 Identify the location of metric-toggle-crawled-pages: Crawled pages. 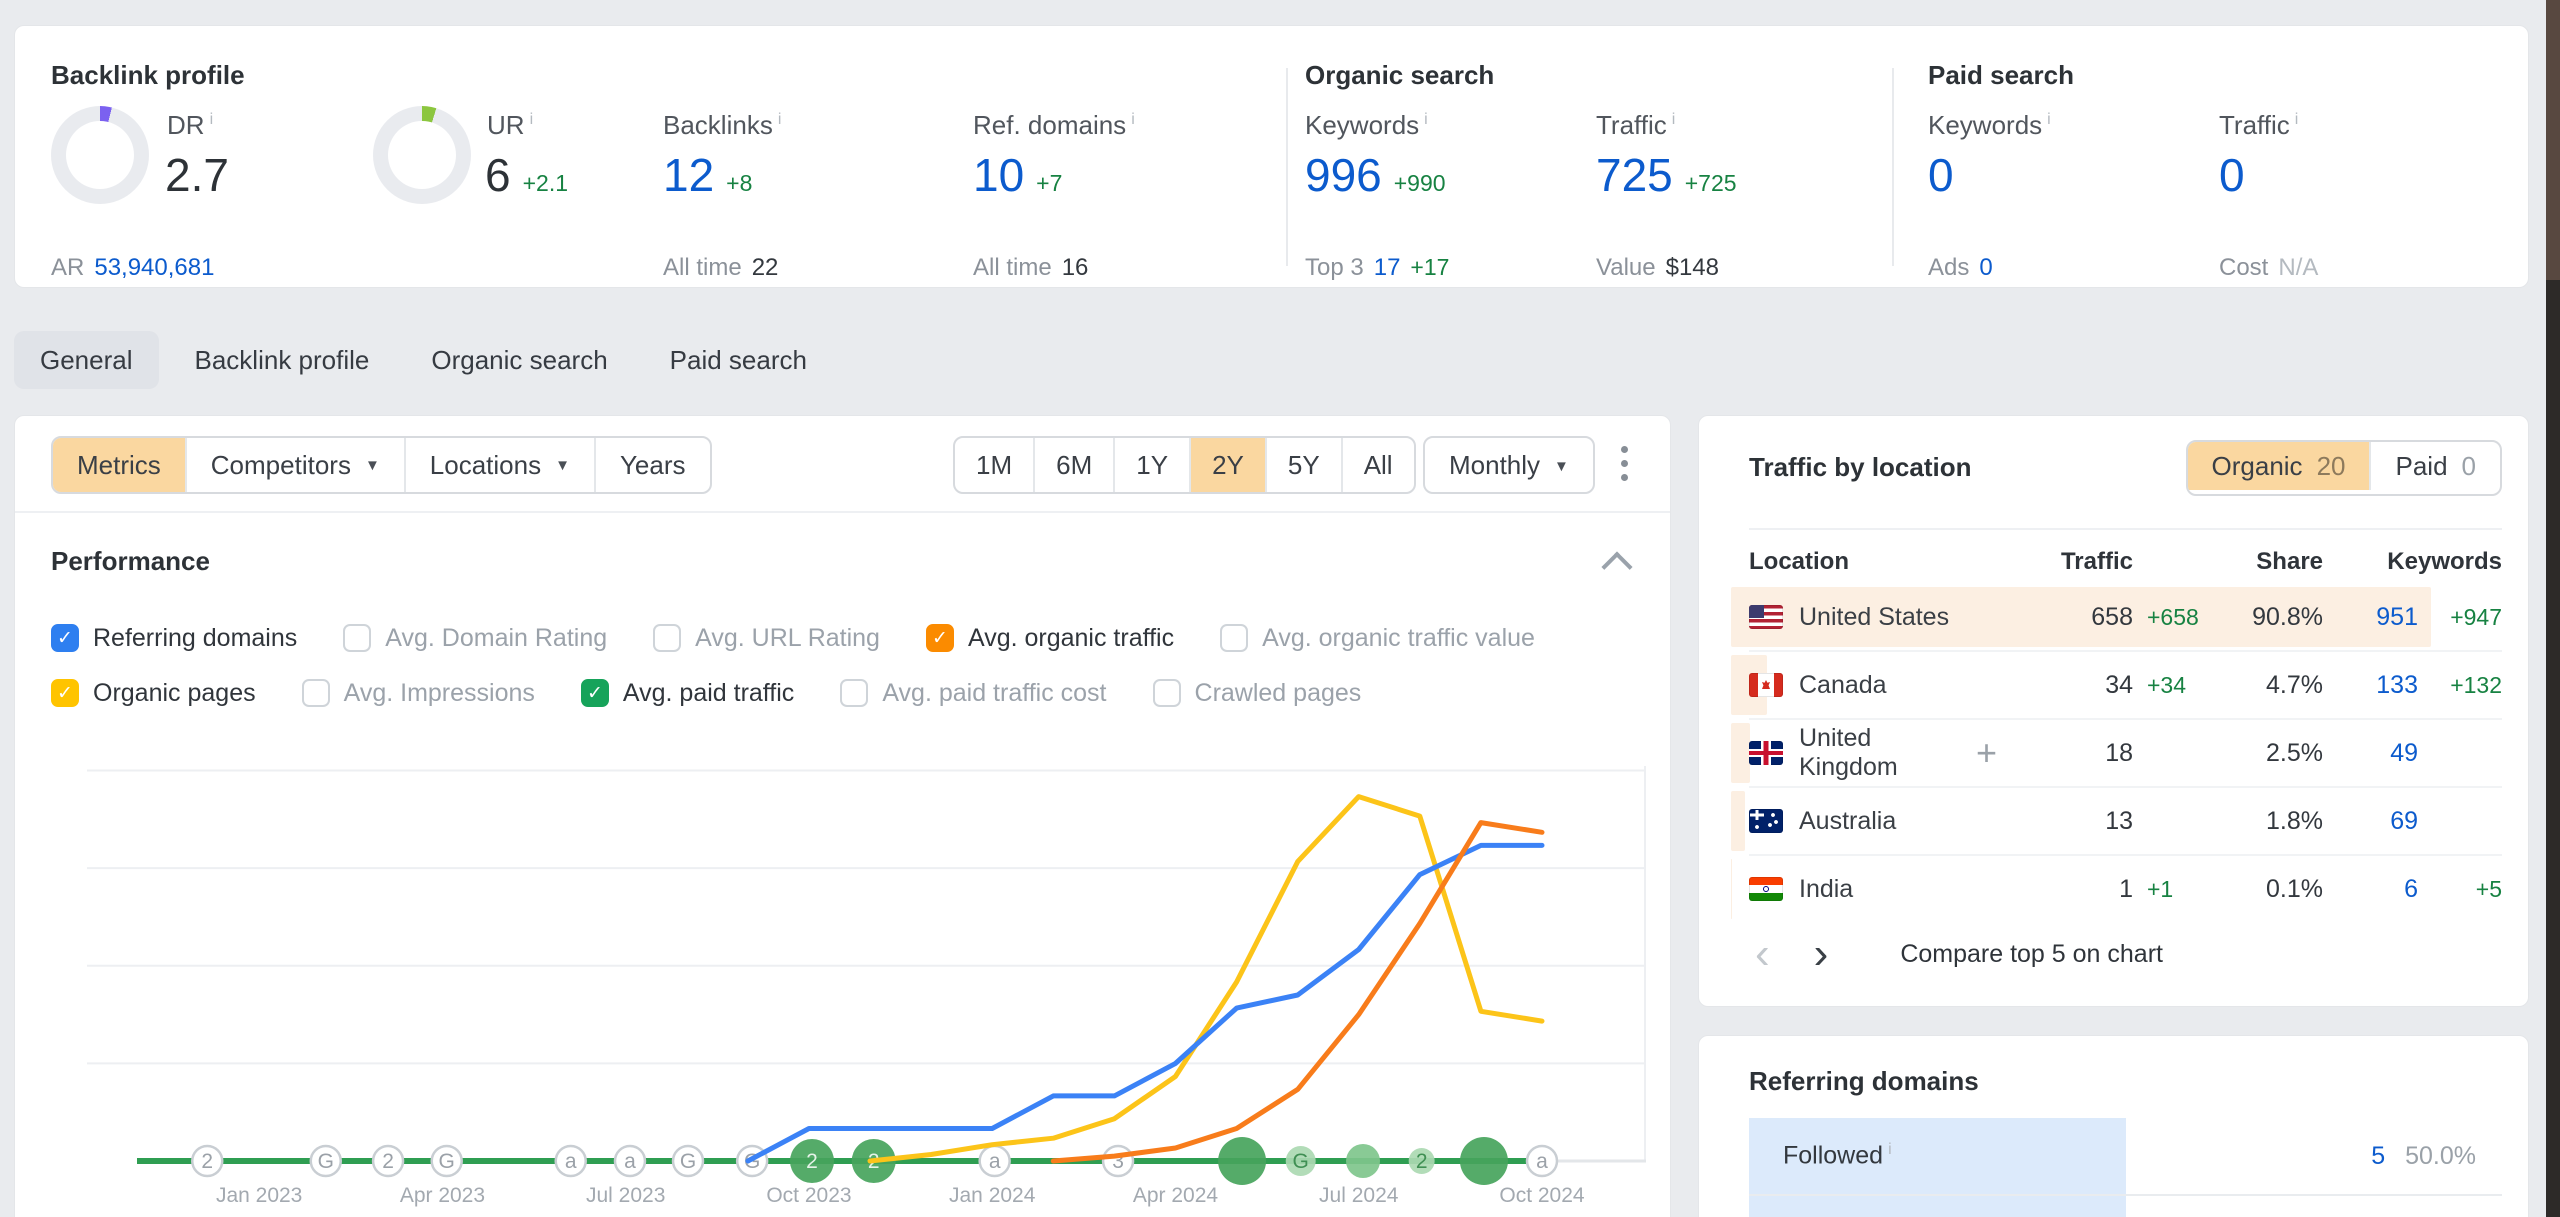
(1256, 693).